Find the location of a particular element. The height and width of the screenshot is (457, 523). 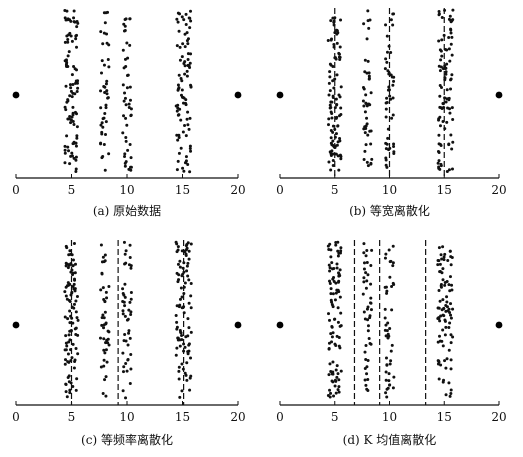

x-tick-label: 15 is located at coordinates (444, 190).